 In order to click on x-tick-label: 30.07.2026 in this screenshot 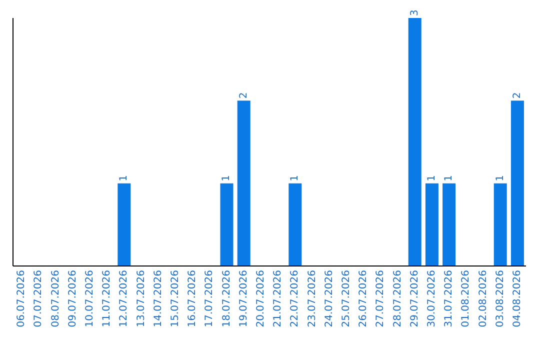, I will do `click(432, 299)`.